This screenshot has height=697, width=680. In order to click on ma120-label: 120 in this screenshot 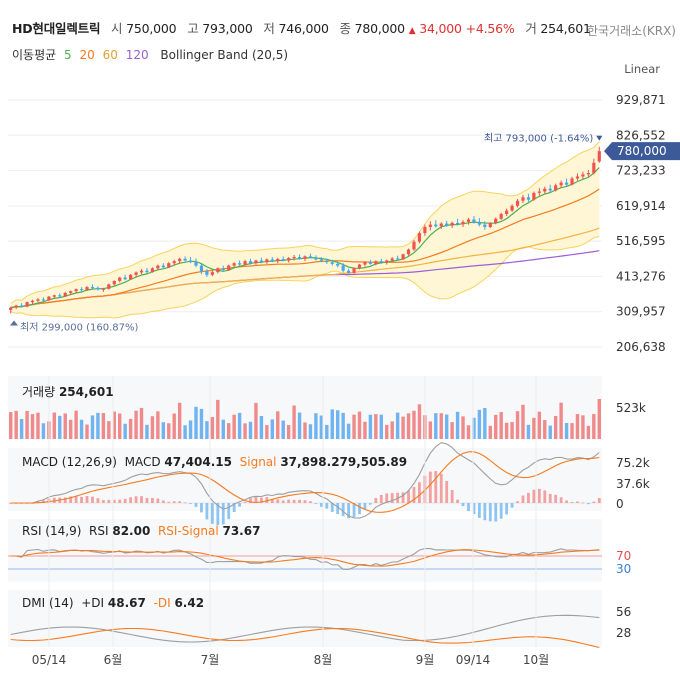, I will do `click(137, 55)`.